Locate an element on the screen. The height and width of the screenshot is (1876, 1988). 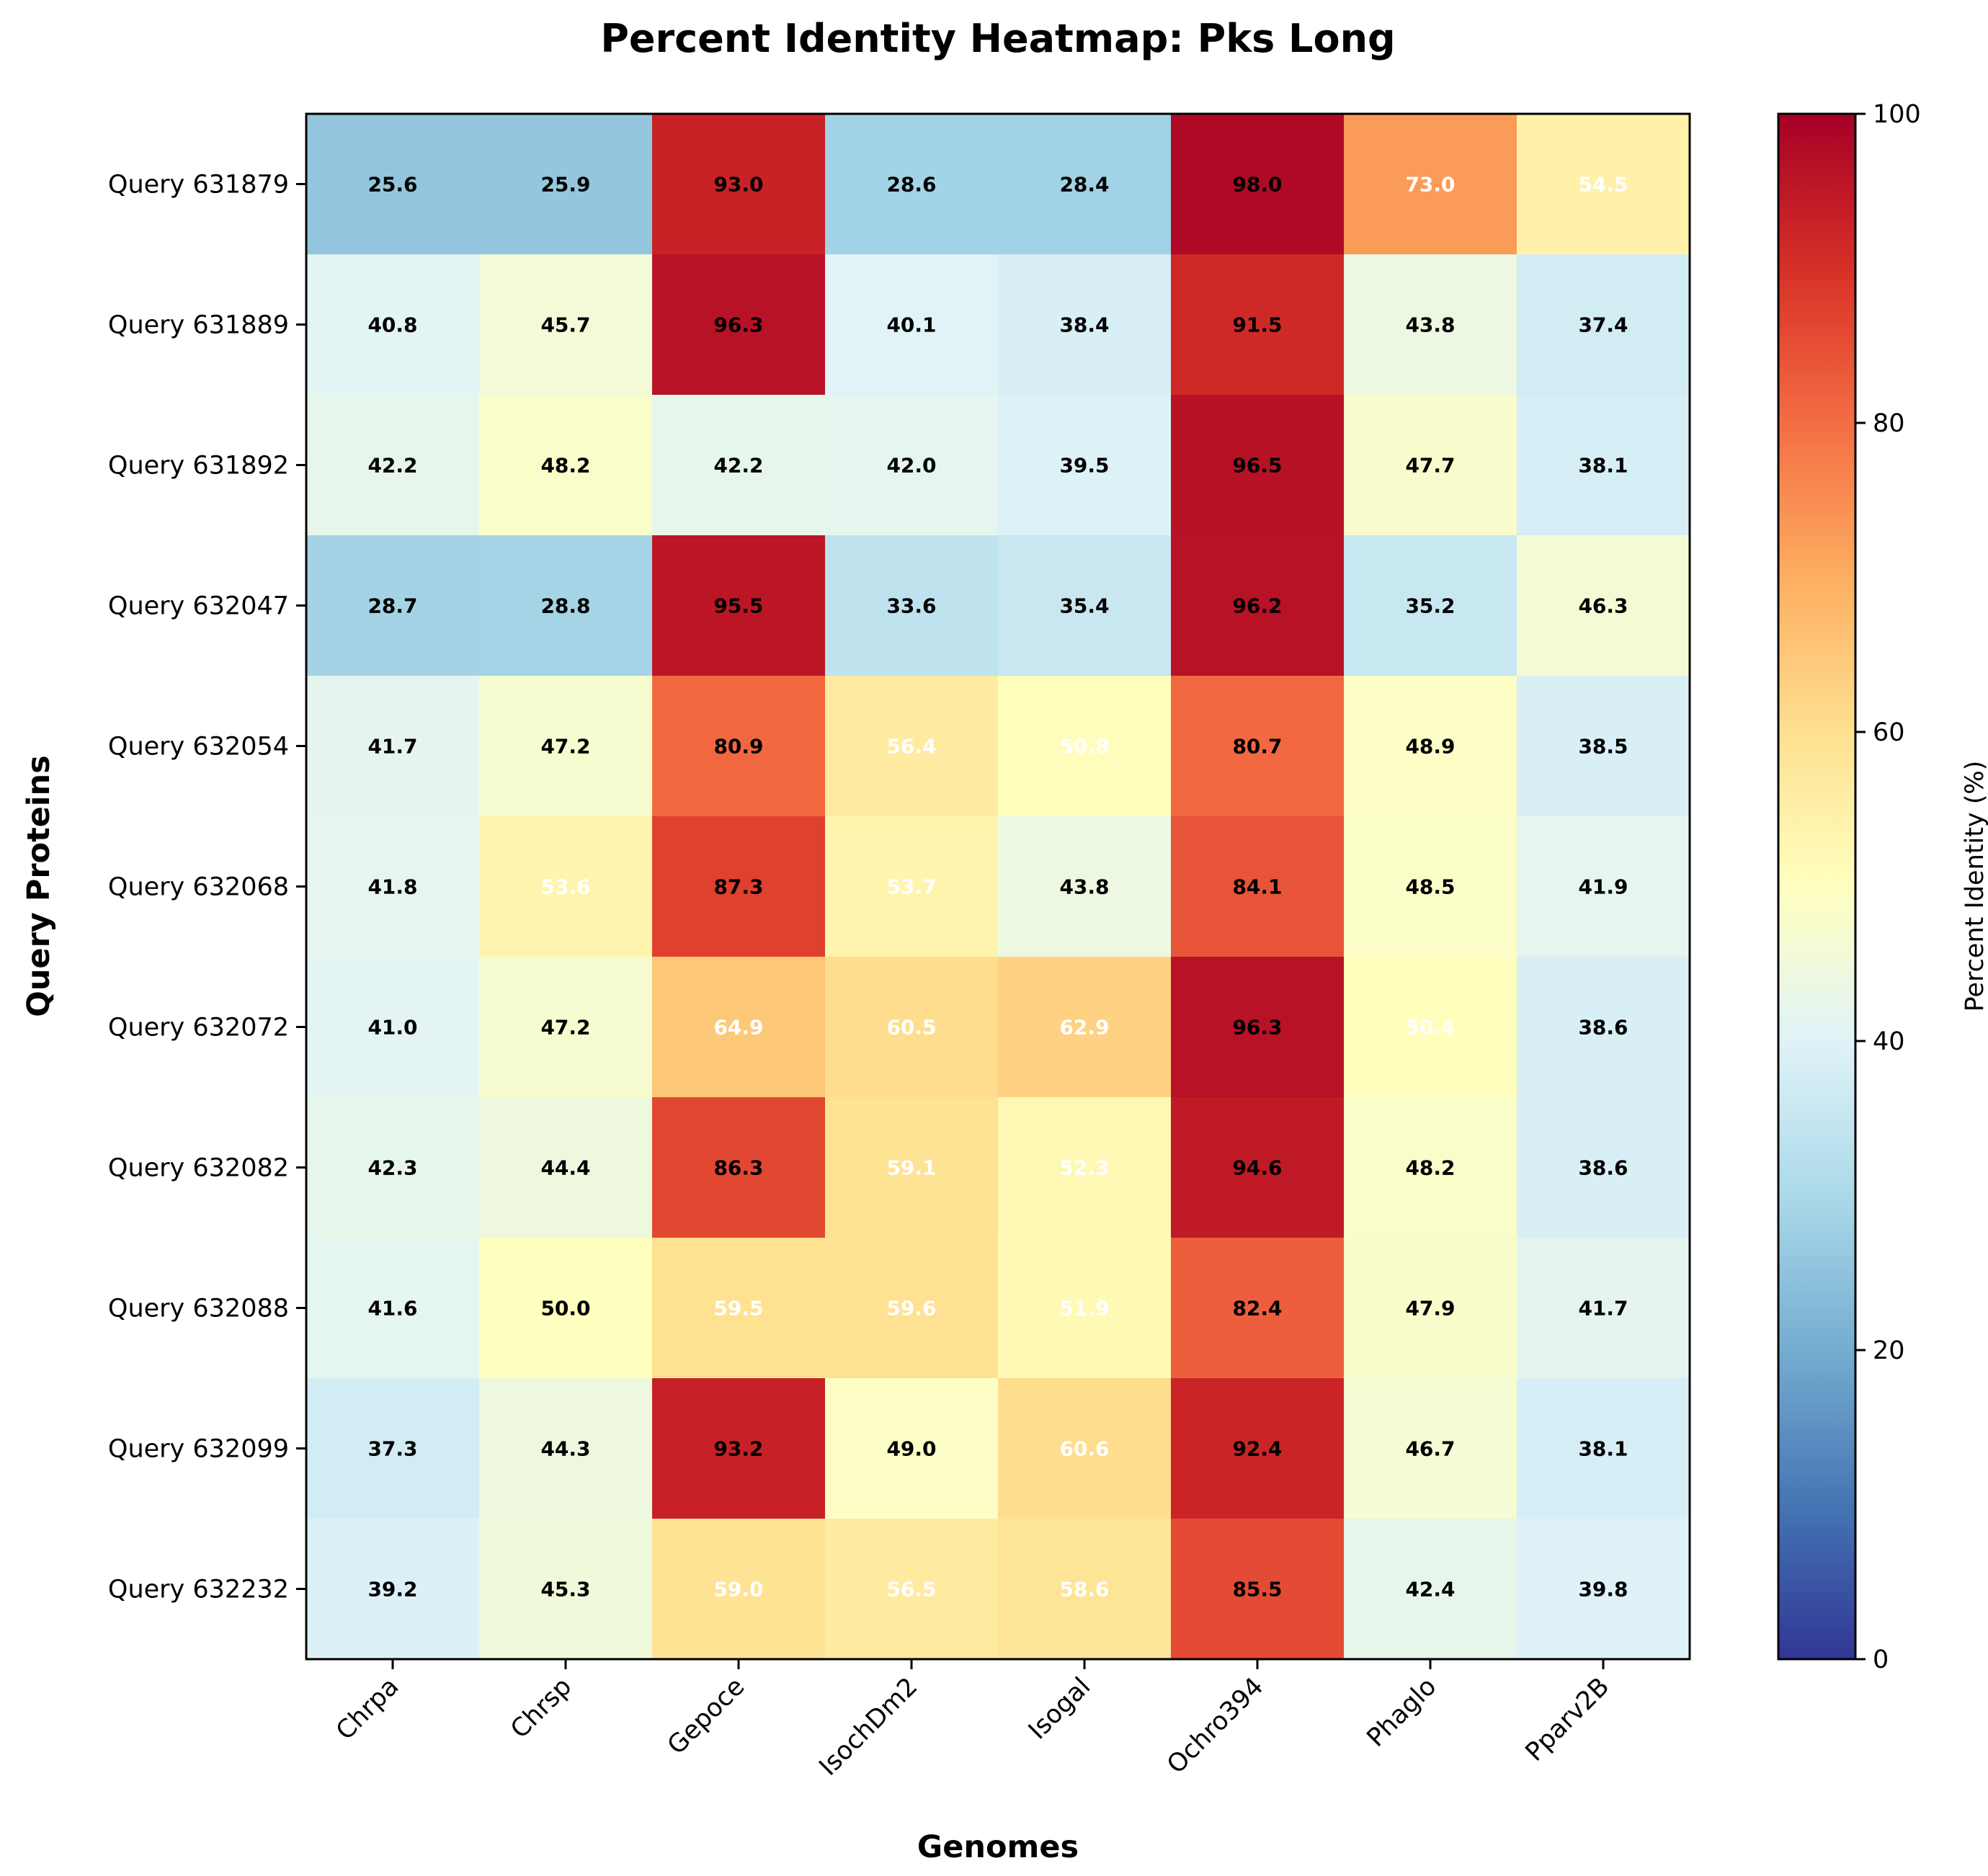
cell-value-label: 64.9 is located at coordinates (738, 1028).